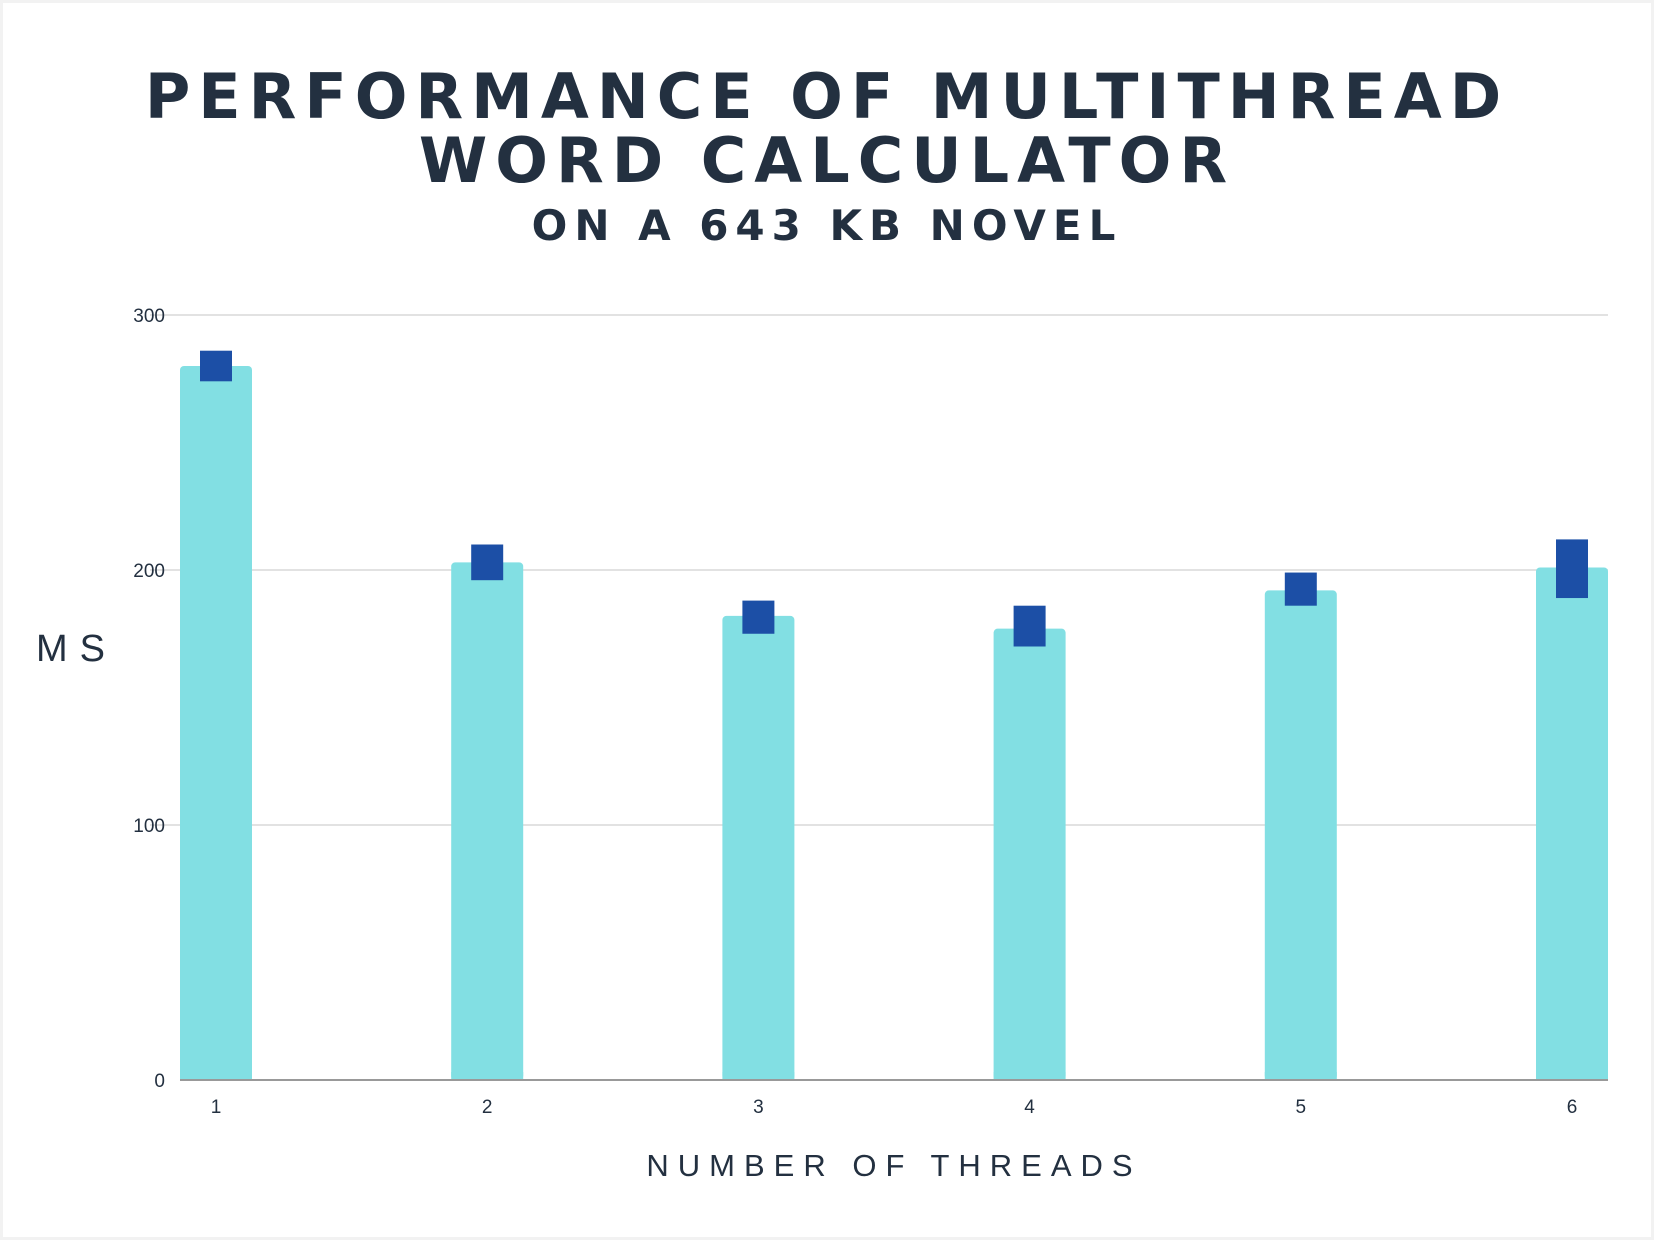  Describe the element at coordinates (149, 316) in the screenshot. I see `y-tick-label: 300` at that location.